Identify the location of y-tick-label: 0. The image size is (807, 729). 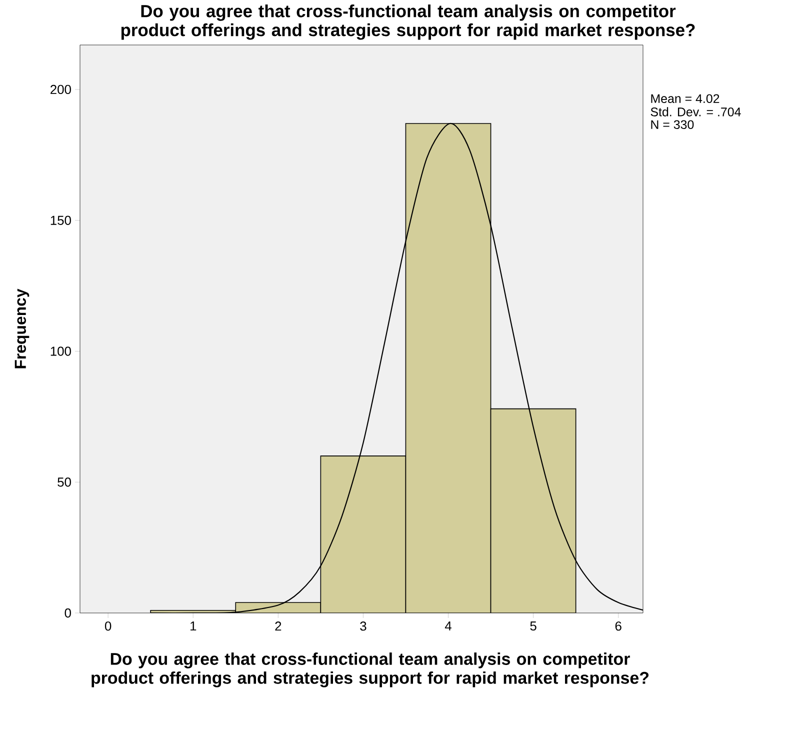
(67, 613).